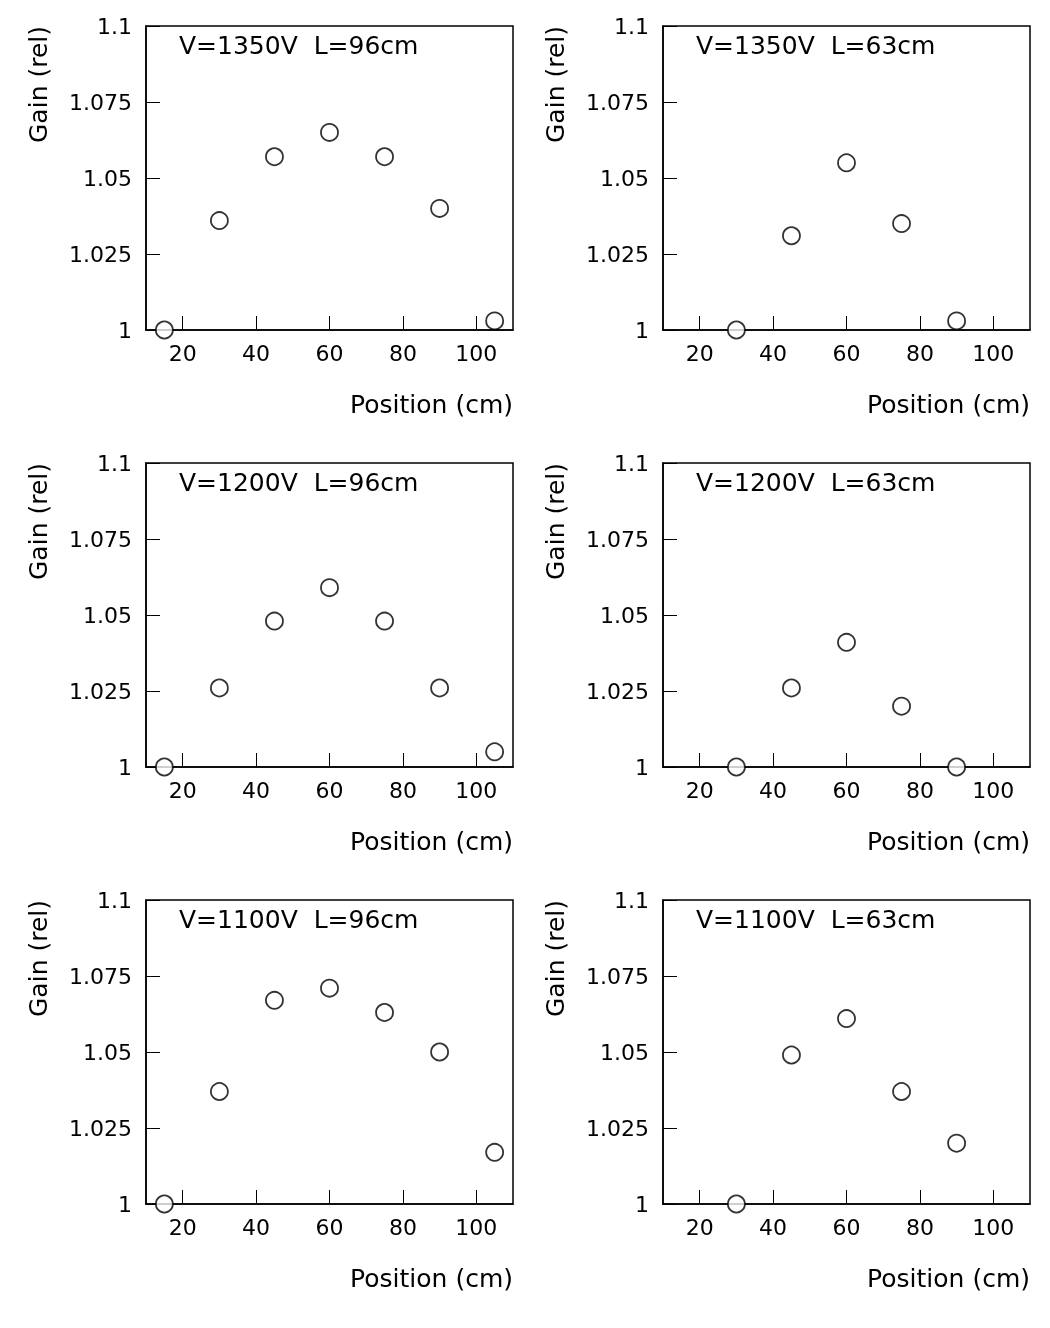  Describe the element at coordinates (299, 919) in the screenshot. I see `chart-title: V=1100V L=96cm` at that location.